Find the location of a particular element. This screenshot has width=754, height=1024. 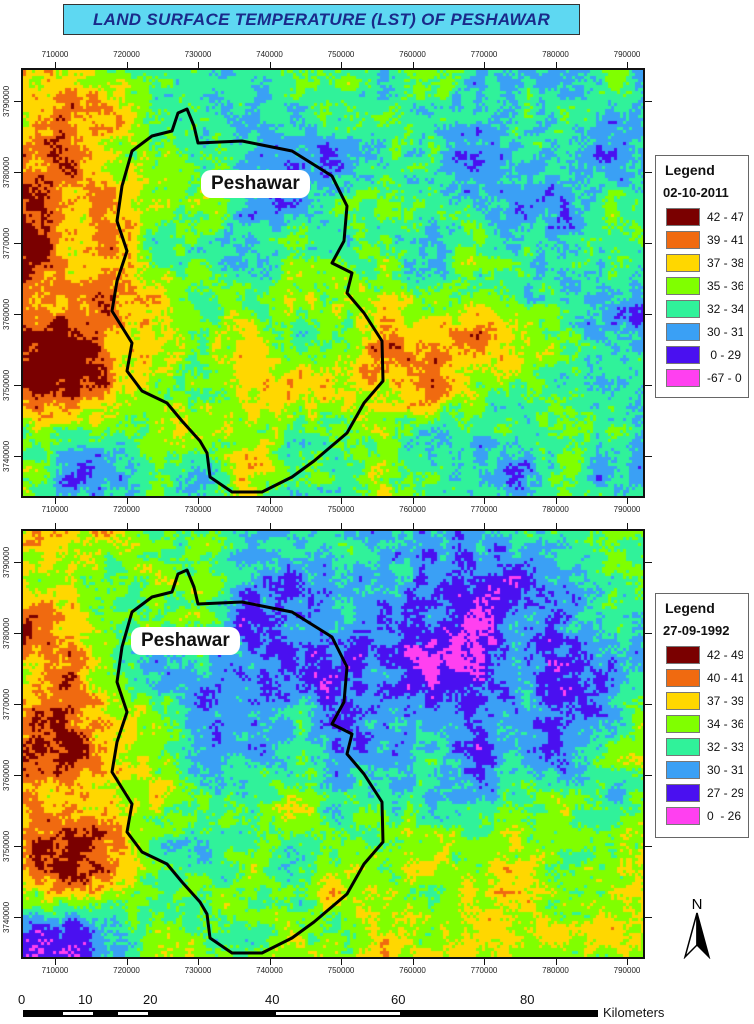

scale-label: 40 is located at coordinates (272, 999).